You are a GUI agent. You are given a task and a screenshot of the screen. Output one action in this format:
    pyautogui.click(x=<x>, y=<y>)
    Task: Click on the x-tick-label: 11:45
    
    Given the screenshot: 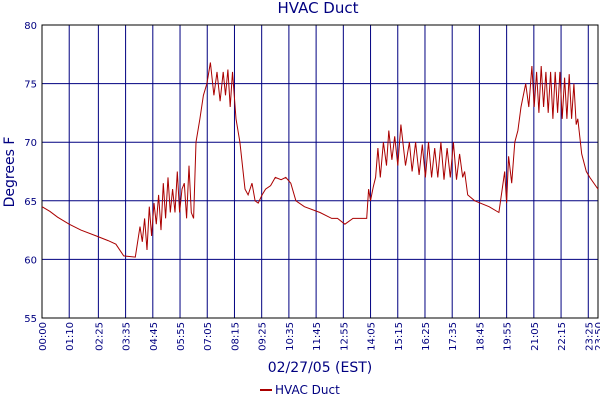 What is the action you would take?
    pyautogui.click(x=317, y=336)
    